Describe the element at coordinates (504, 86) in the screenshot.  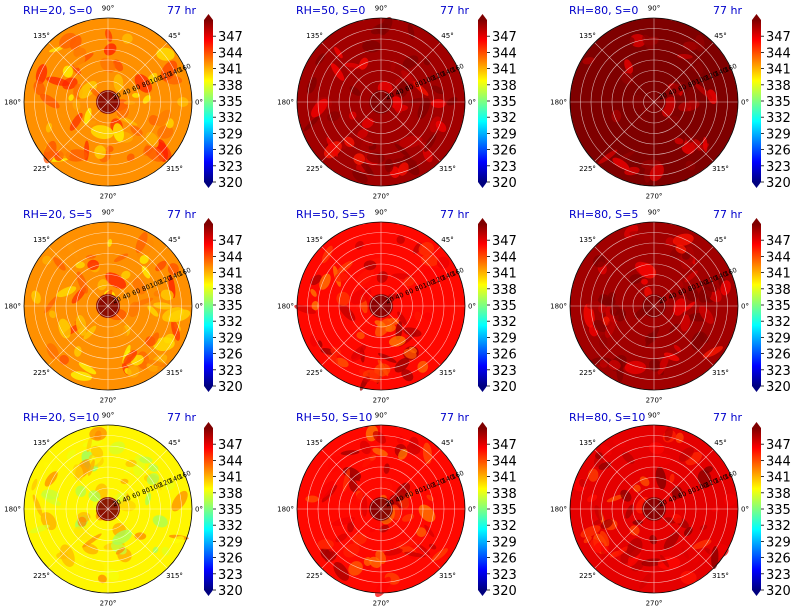
I see `colorbar-tick-label: 338` at that location.